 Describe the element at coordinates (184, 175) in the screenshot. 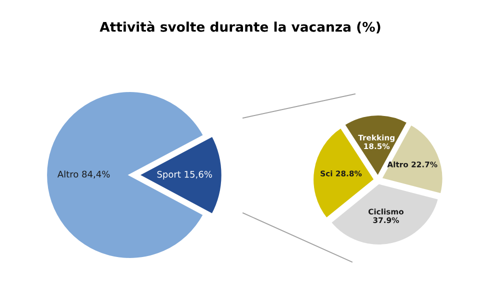

I see `slice-label: Sport 15,6%` at that location.